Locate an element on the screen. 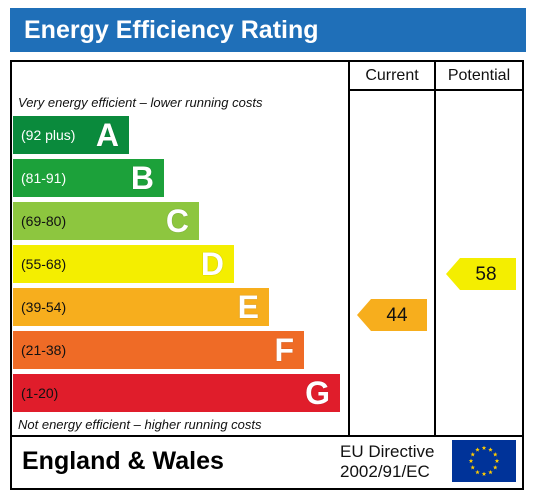  band-c: (69-80) C is located at coordinates (106, 221).